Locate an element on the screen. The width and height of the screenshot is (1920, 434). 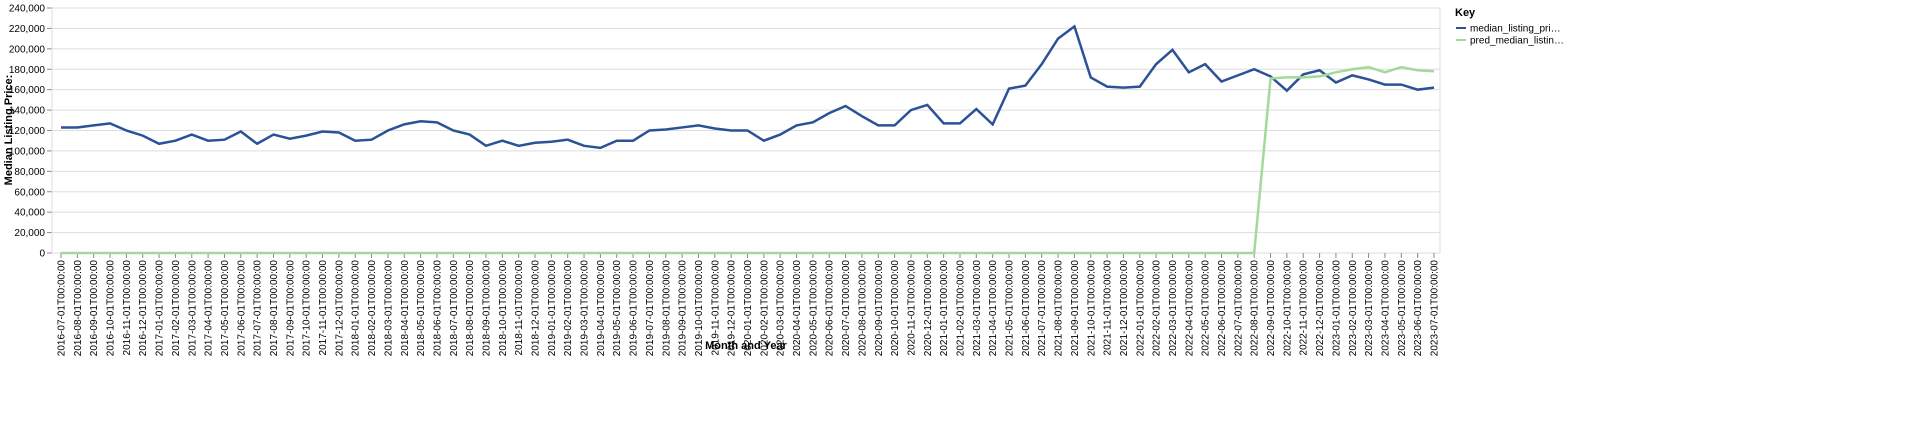
x-tick-label: 2019-06-01T00:00:00 is located at coordinates (634, 308).